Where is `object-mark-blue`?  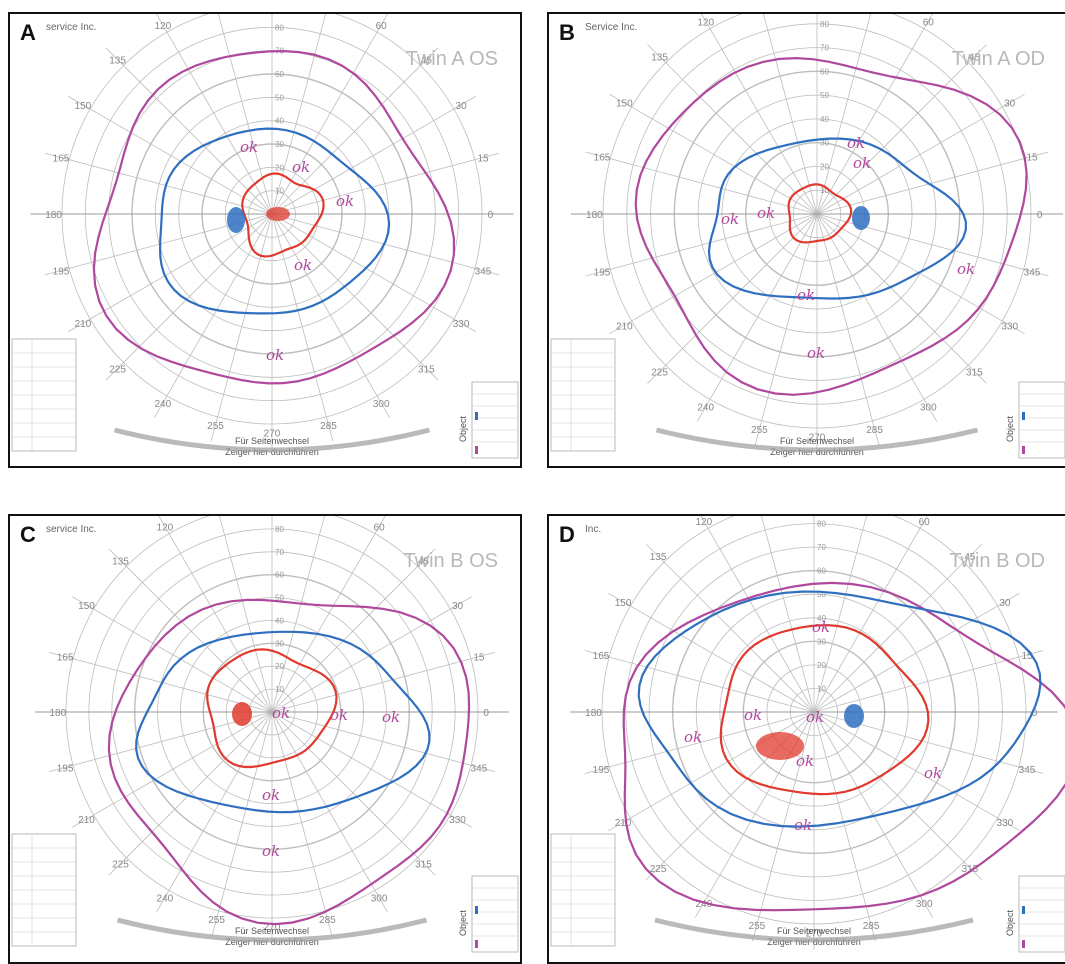
object-mark-blue is located at coordinates (1023, 416).